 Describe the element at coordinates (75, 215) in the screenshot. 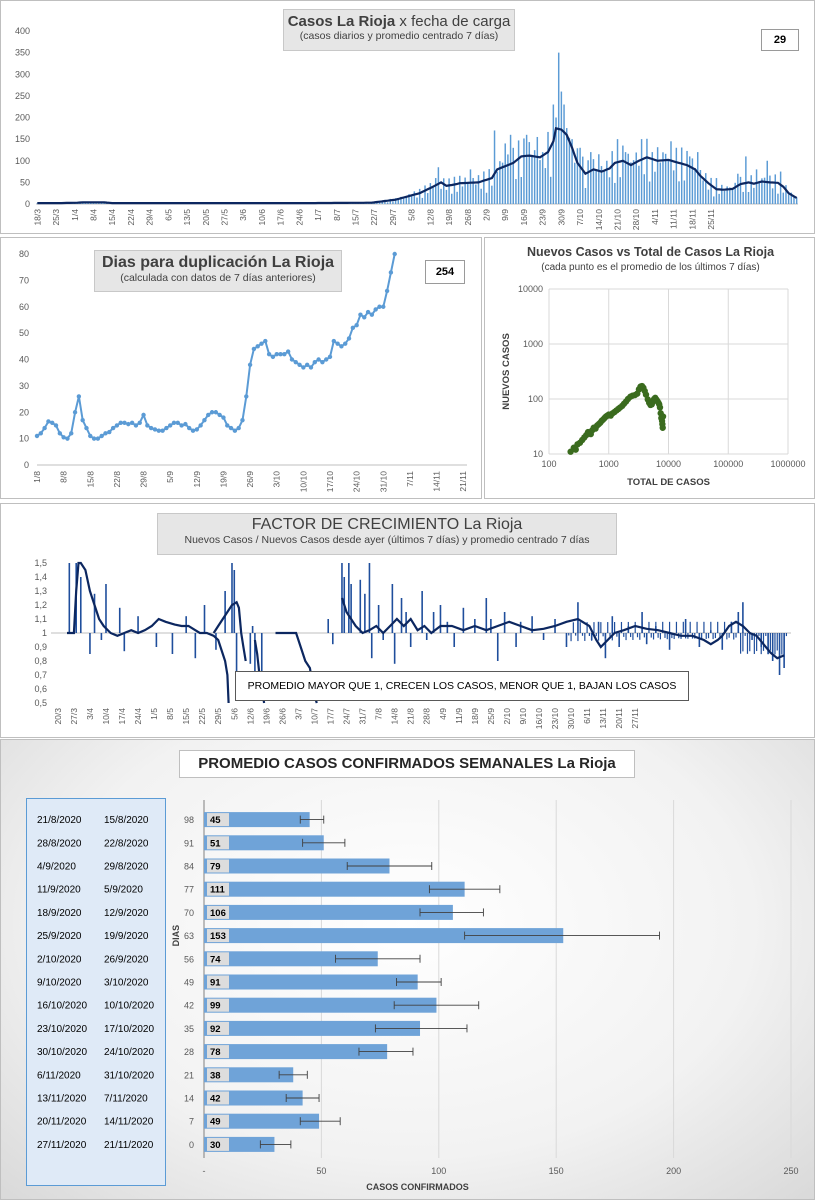

I see `x-tick-label: 1/4` at that location.